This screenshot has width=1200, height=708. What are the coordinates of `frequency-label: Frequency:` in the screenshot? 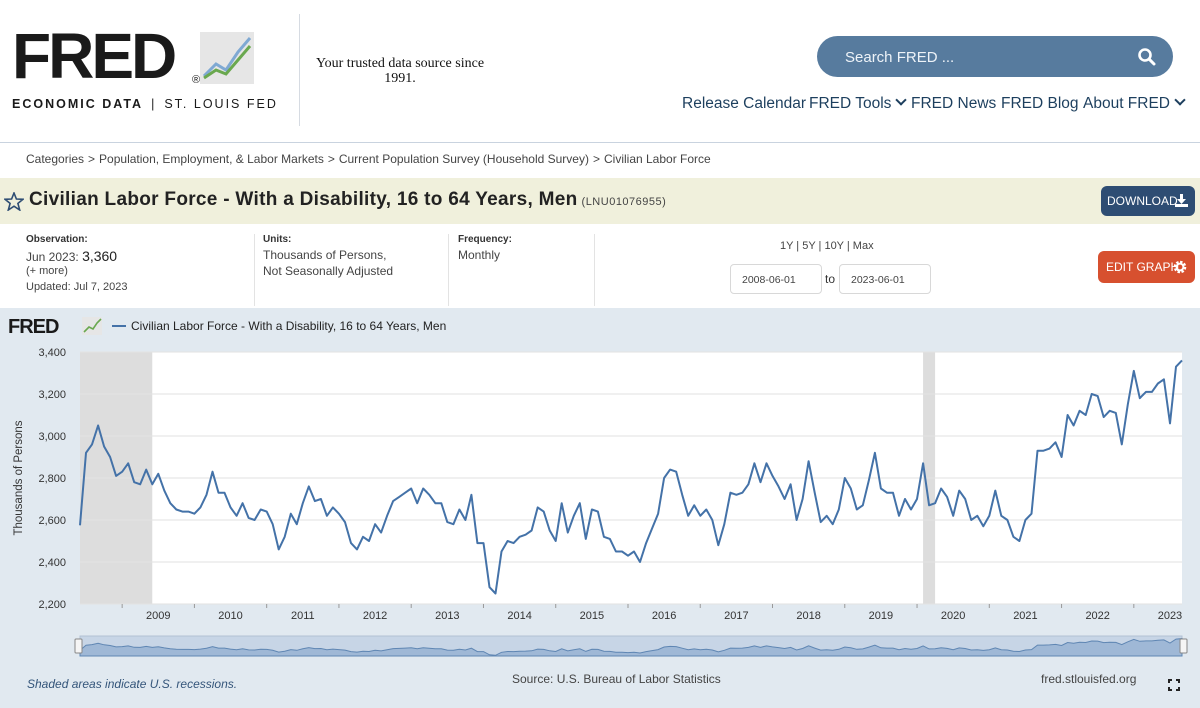 It's located at (485, 239).